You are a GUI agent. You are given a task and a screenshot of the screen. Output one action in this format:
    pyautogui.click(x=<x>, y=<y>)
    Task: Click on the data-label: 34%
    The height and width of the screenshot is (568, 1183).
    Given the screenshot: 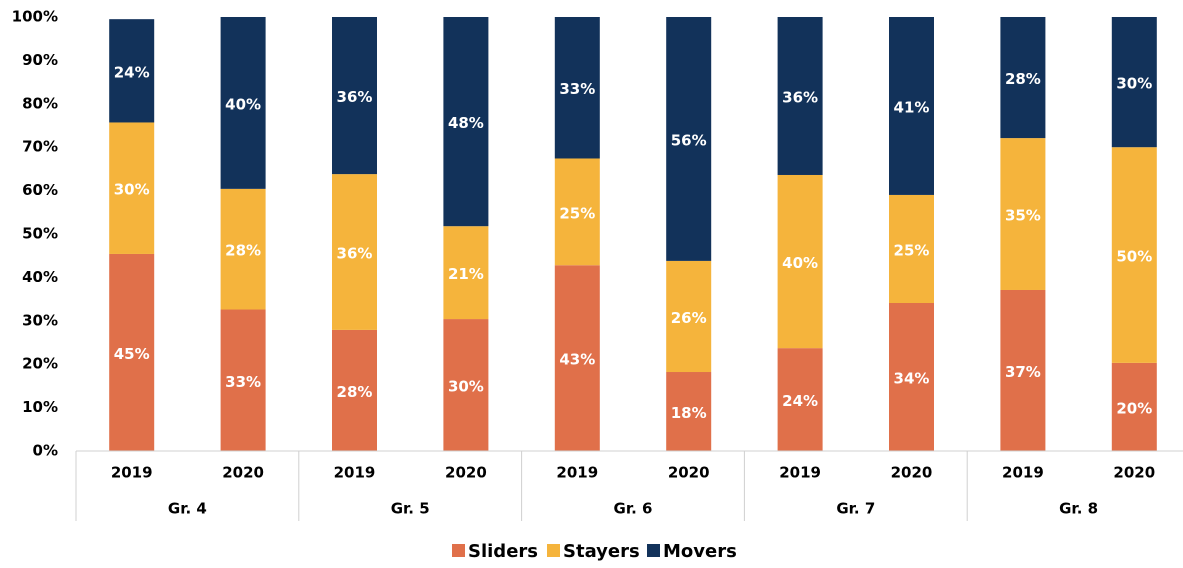 What is the action you would take?
    pyautogui.click(x=912, y=379)
    